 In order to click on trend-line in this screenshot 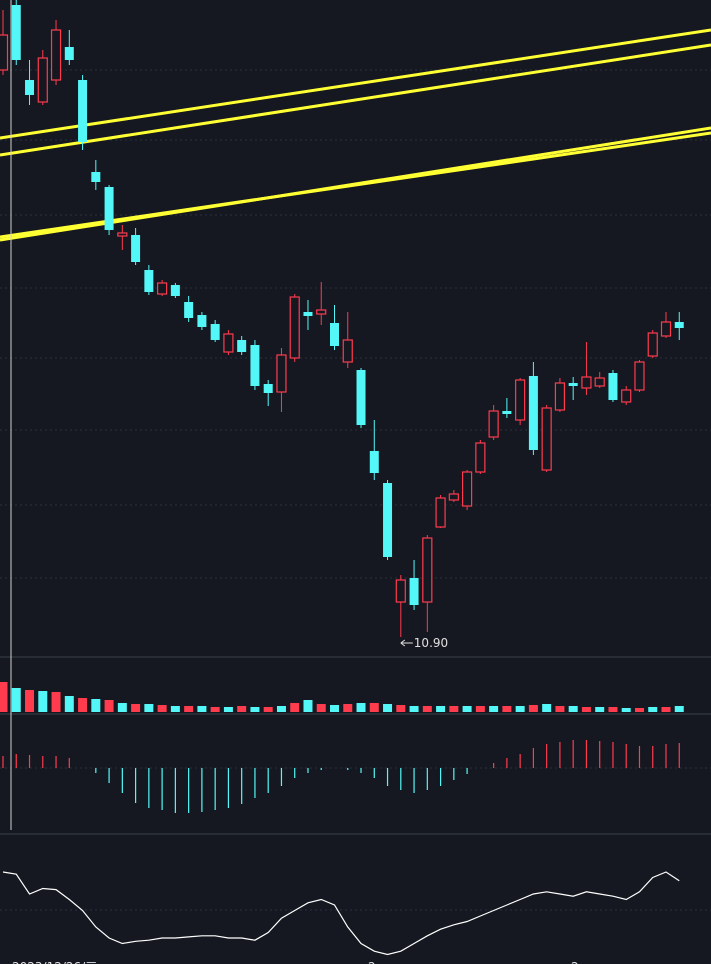, I will do `click(355, 100)`.